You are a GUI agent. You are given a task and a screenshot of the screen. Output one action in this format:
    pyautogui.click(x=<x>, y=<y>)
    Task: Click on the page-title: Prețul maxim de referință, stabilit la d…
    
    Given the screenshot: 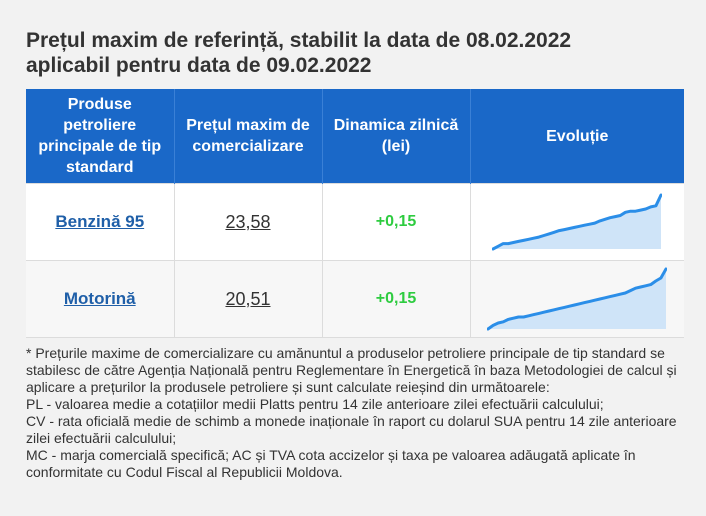 What is the action you would take?
    pyautogui.click(x=356, y=53)
    